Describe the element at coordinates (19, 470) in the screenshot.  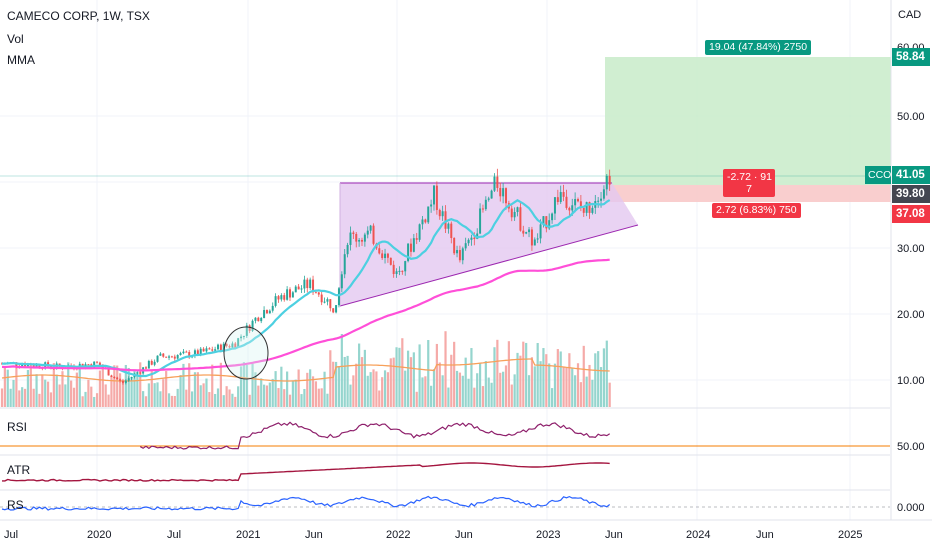
I see `atr-legend: ATR` at that location.